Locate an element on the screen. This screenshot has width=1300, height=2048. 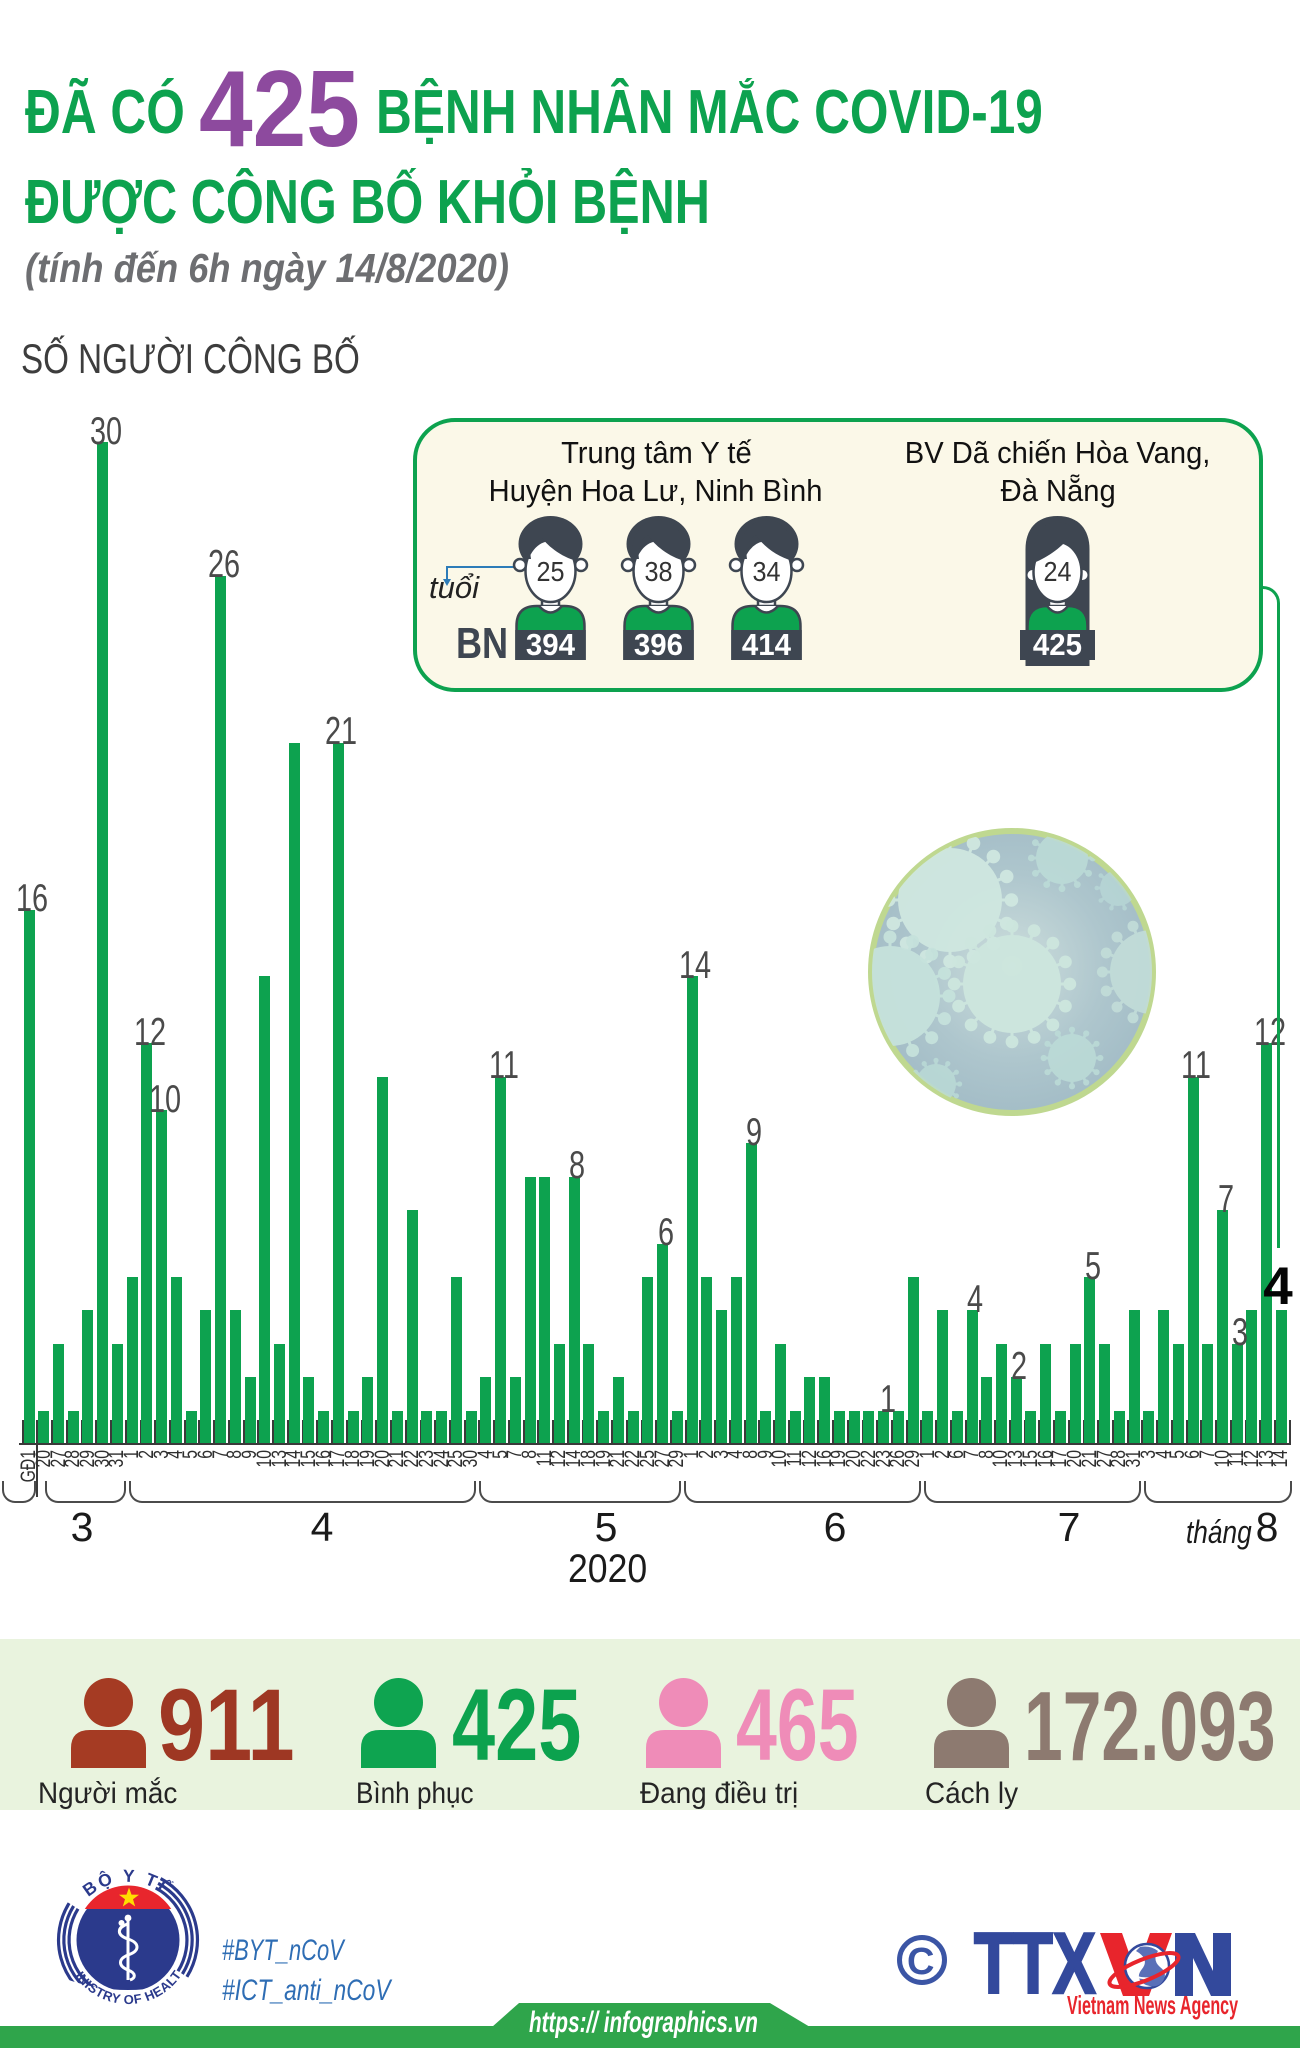
svg-text: 34 is located at coordinates (766, 572).